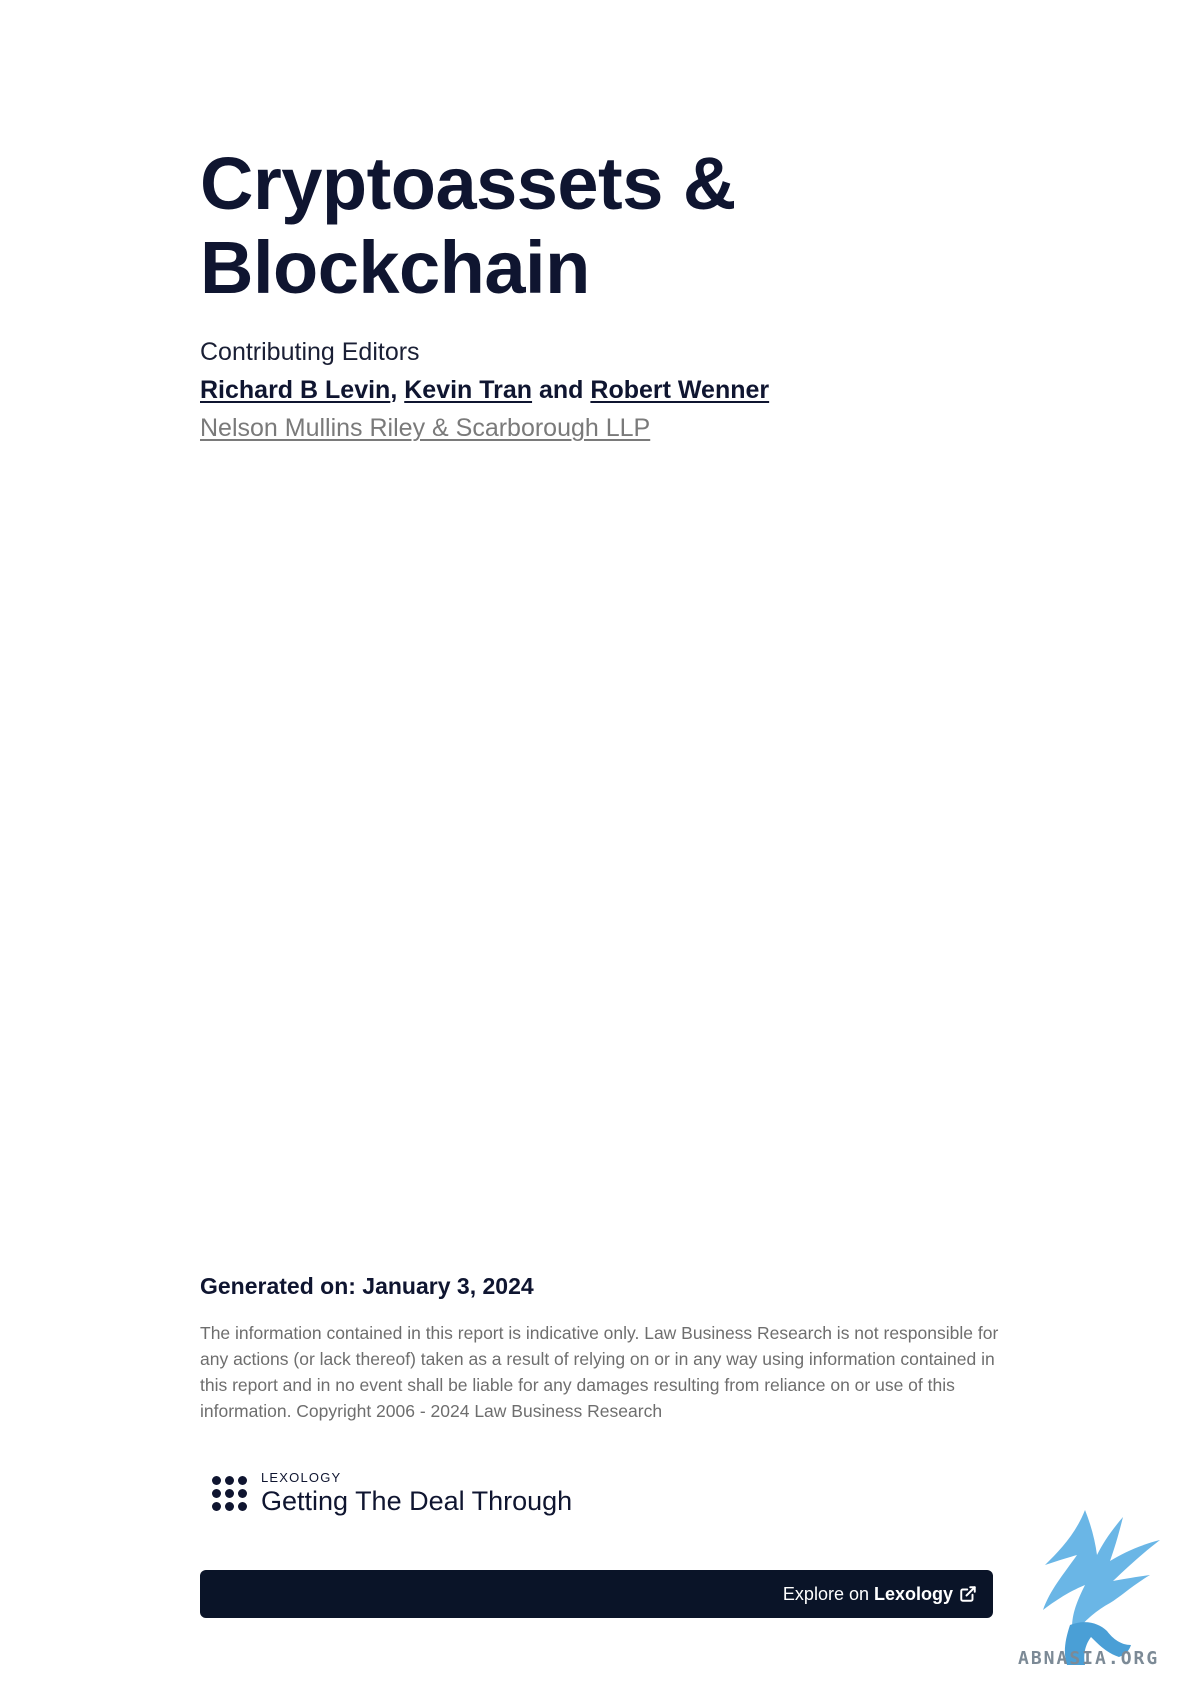 The height and width of the screenshot is (1684, 1191). I want to click on explore-on-lexology-button: Explore on Lexology, so click(596, 1594).